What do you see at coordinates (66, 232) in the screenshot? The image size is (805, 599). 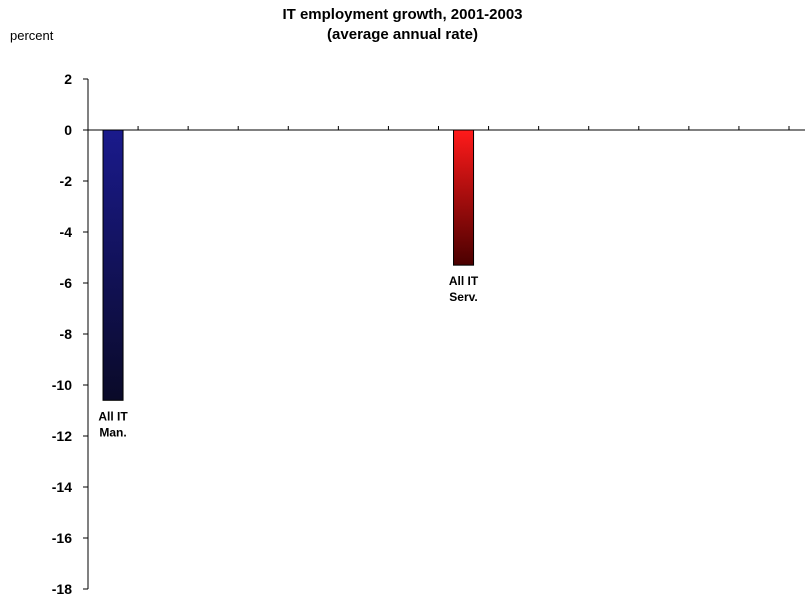 I see `y-tick-label: -4` at bounding box center [66, 232].